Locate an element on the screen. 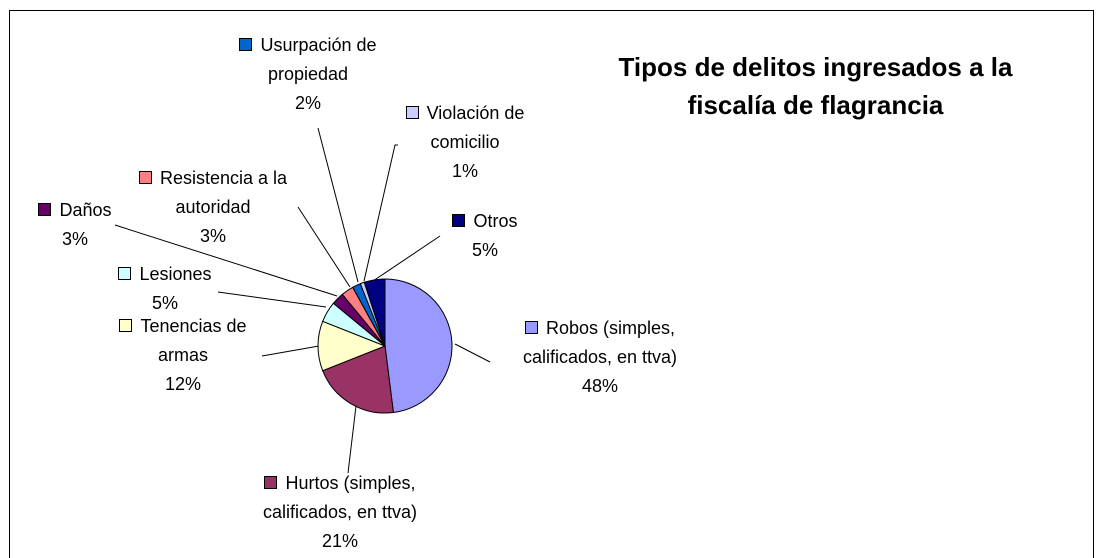  label-name: Lesiones is located at coordinates (165, 274).